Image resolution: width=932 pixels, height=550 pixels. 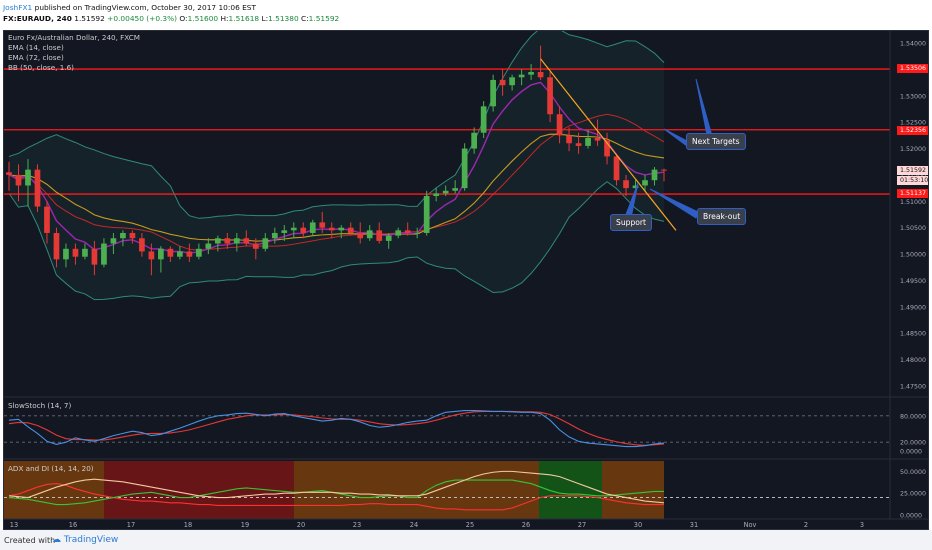 I want to click on high-value: 1.51618, so click(x=244, y=18).